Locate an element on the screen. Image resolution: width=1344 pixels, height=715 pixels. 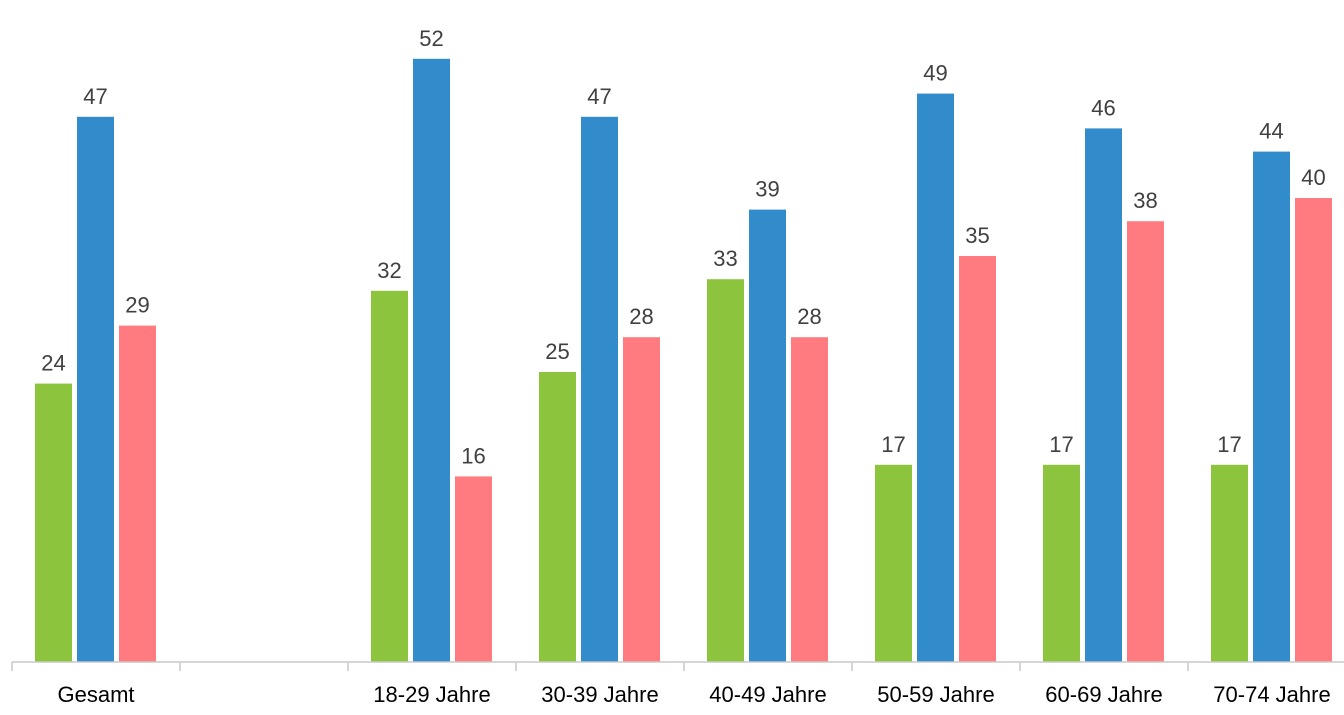
data-label-series-2-cat-7: 44 is located at coordinates (1271, 131).